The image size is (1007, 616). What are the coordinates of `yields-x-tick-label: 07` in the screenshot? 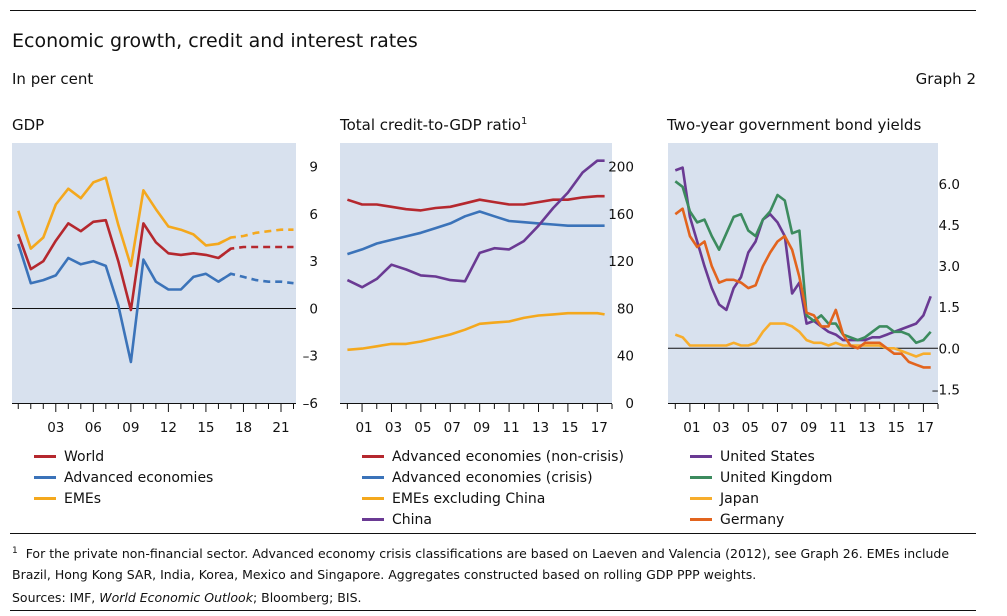 It's located at (779, 428).